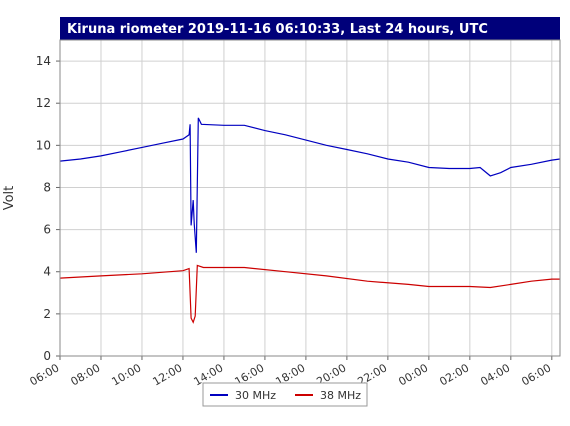 The width and height of the screenshot is (570, 426). I want to click on x-tick-label: 08:00, so click(86, 374).